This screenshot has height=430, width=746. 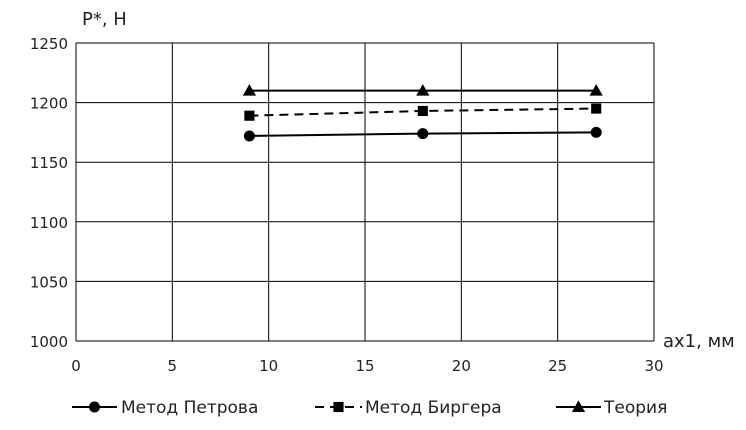 I want to click on y-tick-labels: 1000 1050 1100 1150 1200 1250, so click(x=49, y=193).